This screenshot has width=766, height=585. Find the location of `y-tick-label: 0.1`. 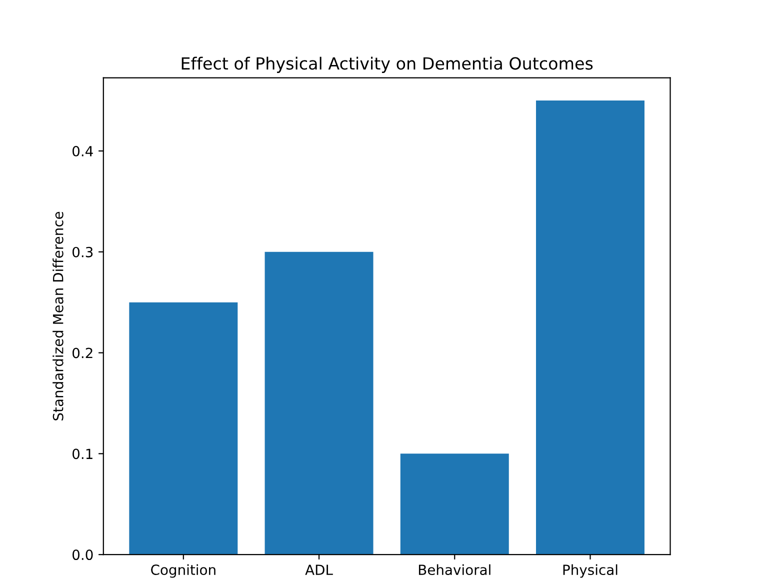

y-tick-label: 0.1 is located at coordinates (82, 454).